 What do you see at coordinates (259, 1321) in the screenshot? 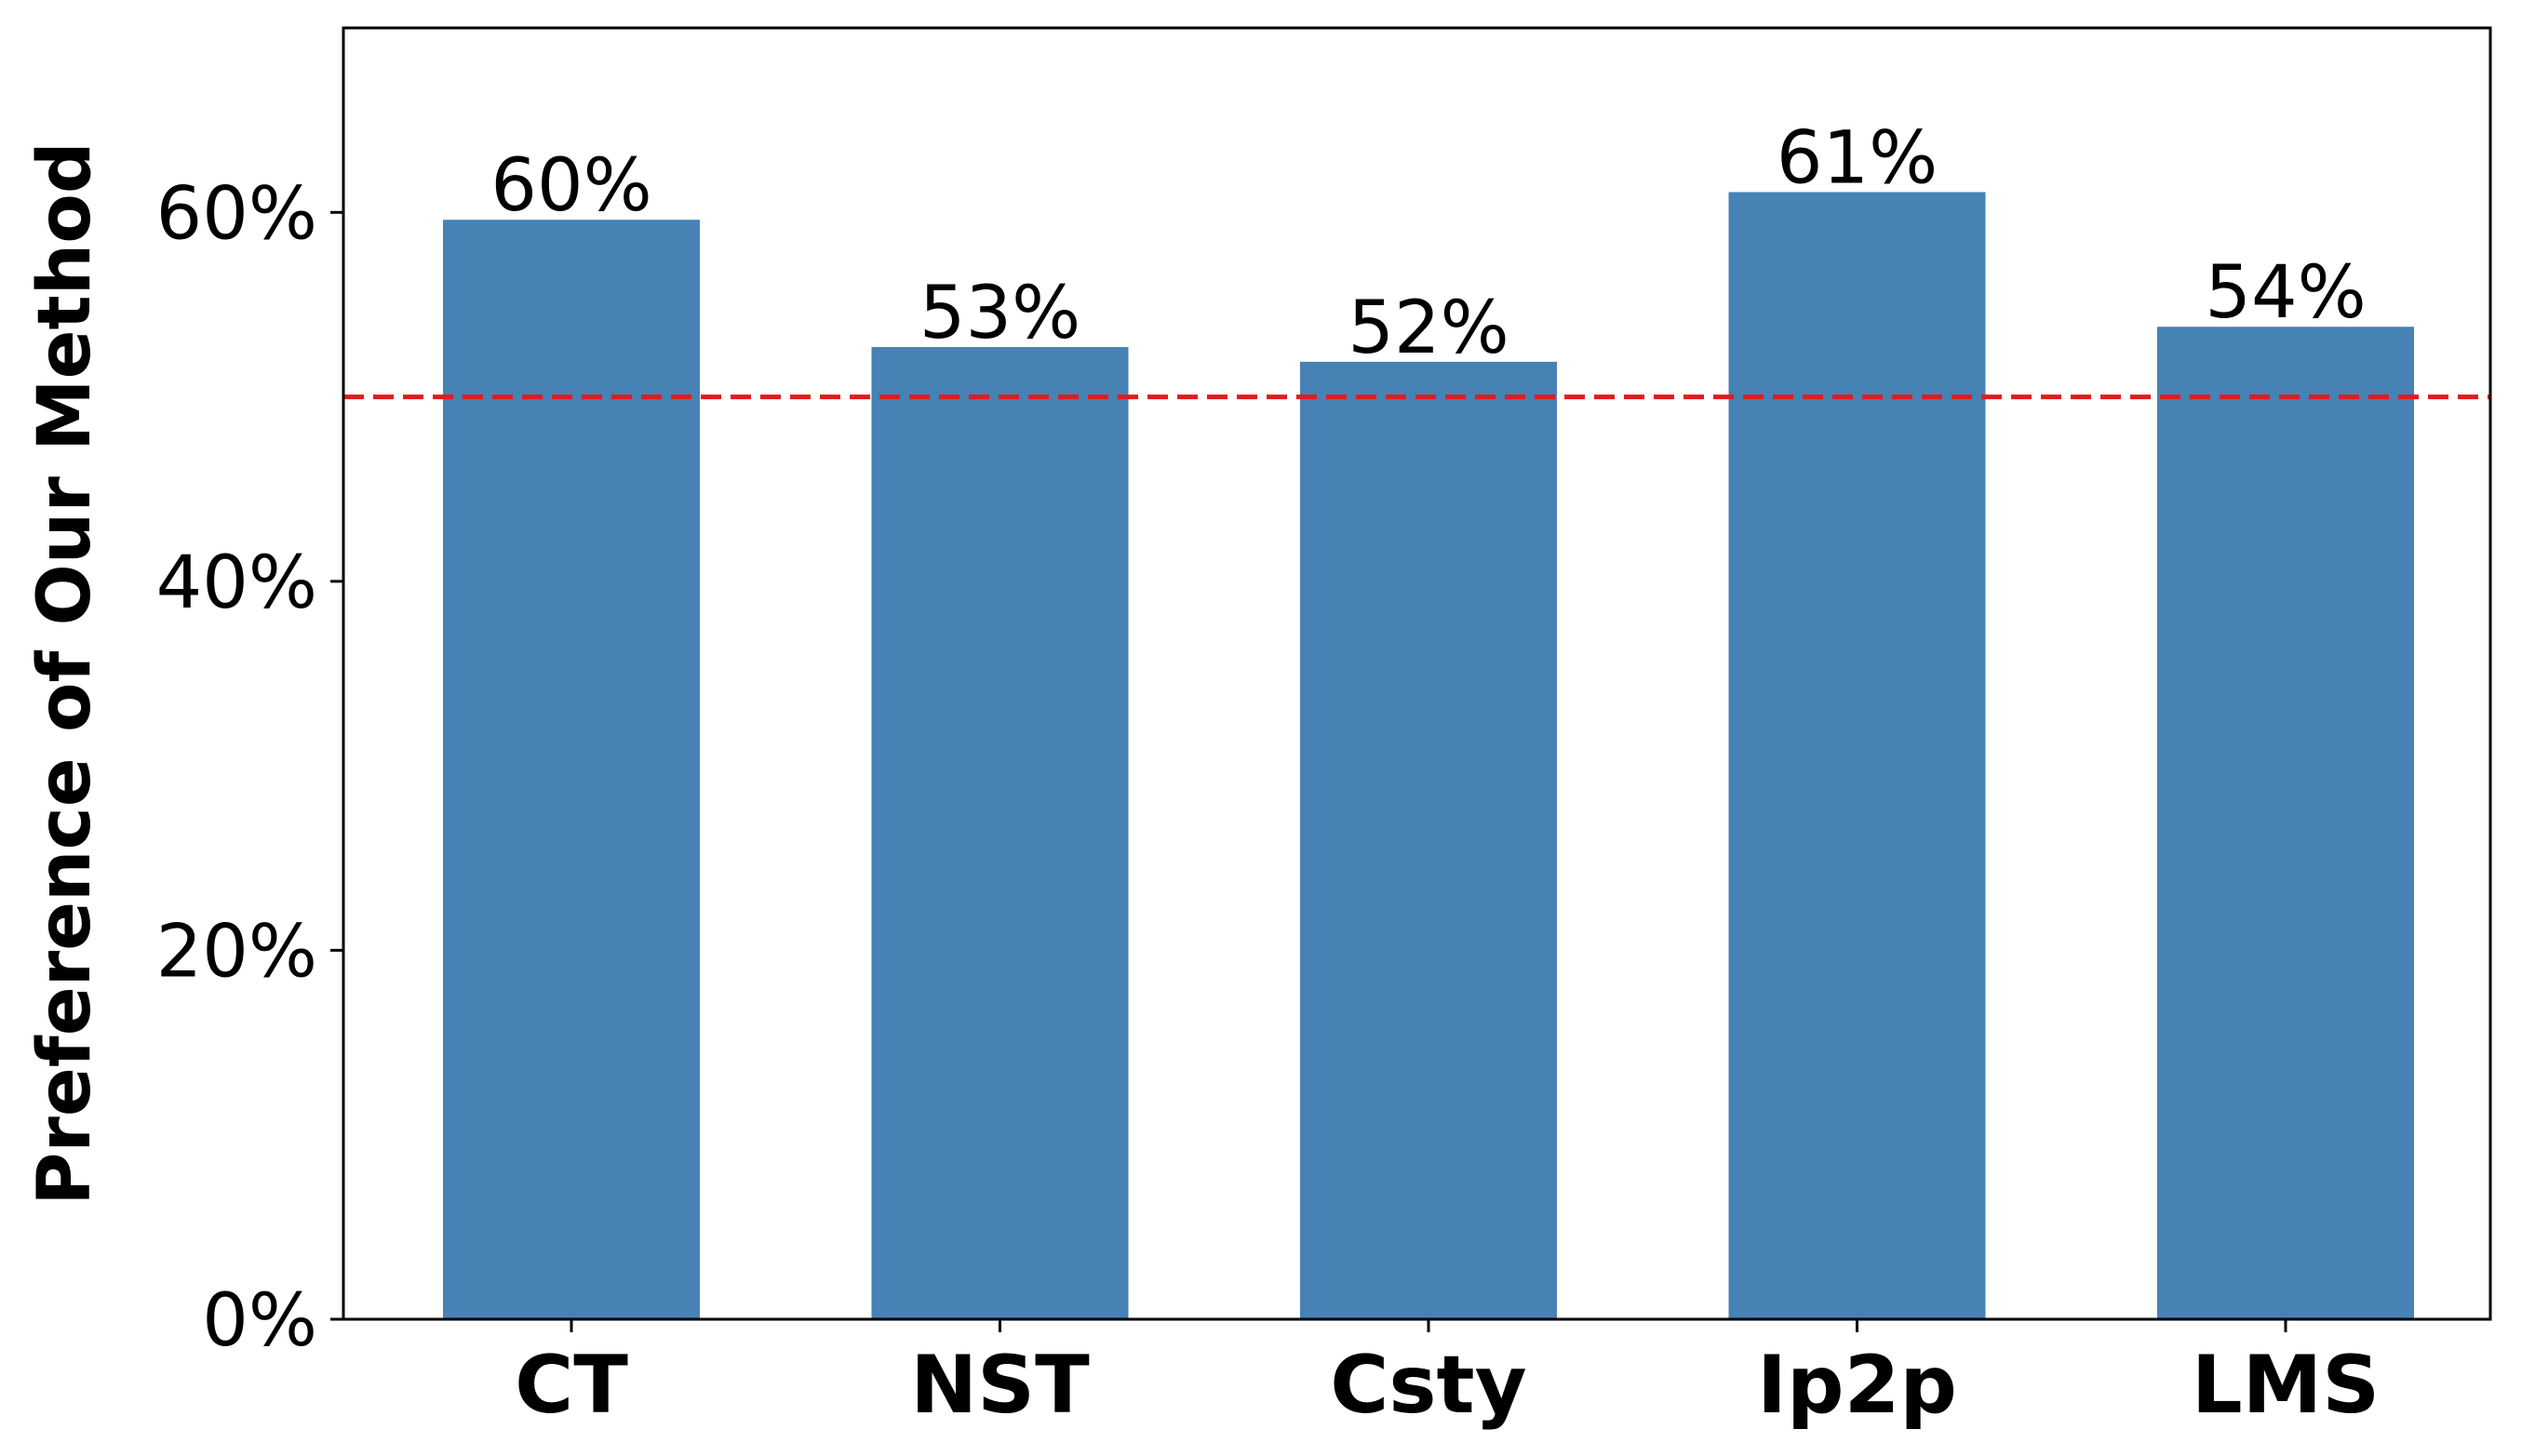
I see `y-tick-label: 0%` at bounding box center [259, 1321].